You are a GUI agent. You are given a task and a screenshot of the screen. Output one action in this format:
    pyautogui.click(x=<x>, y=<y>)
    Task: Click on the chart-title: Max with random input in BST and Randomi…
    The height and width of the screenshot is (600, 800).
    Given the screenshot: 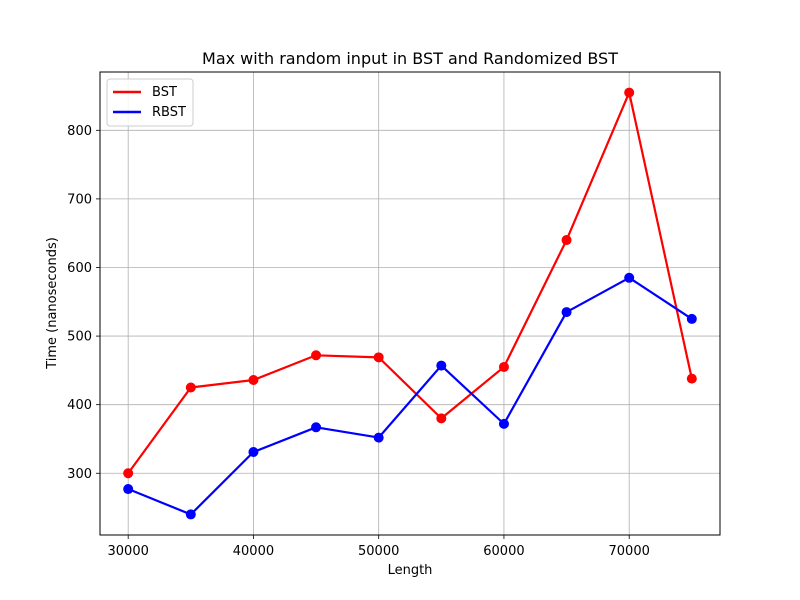 What is the action you would take?
    pyautogui.click(x=410, y=58)
    